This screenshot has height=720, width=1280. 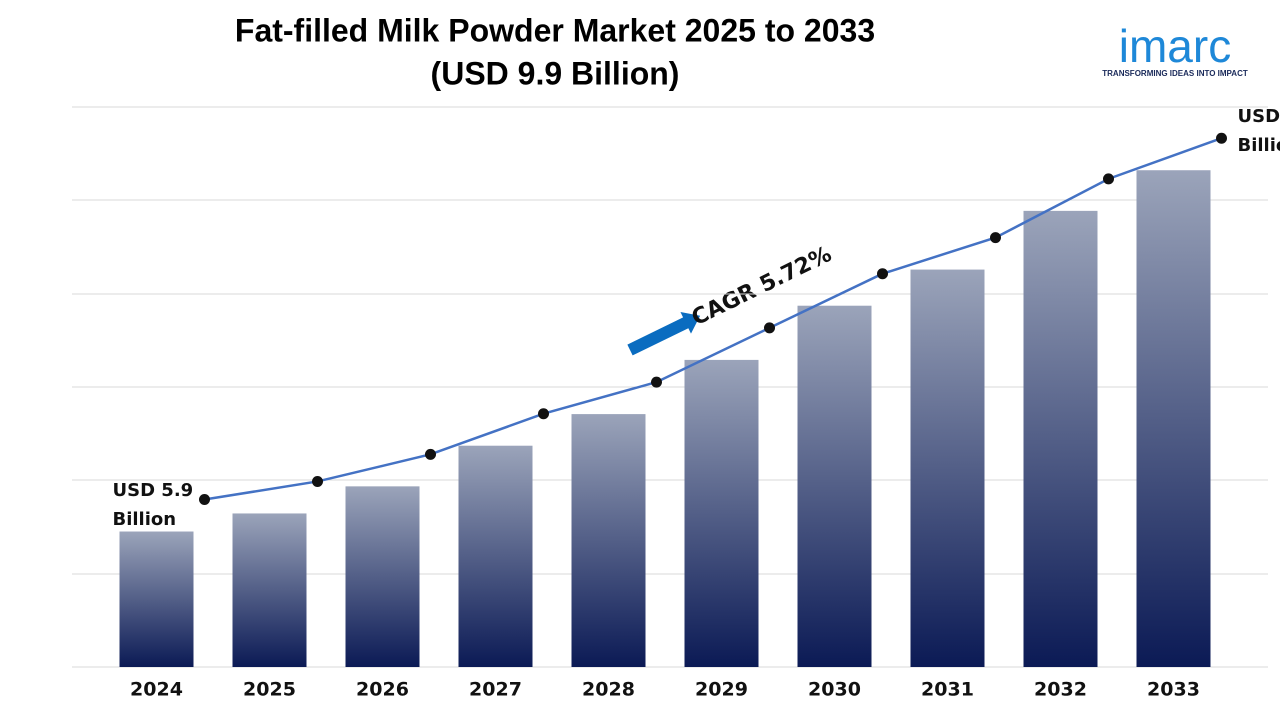 I want to click on value-label: USD 5.9 Billion, so click(x=153, y=504).